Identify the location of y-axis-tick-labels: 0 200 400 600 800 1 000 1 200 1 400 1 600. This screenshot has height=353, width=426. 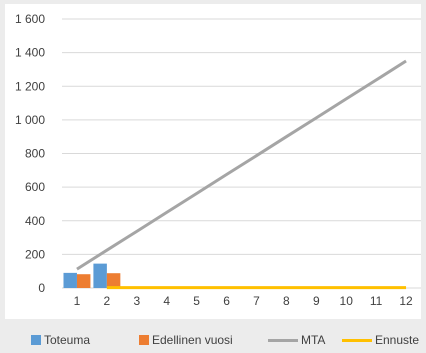
(30, 153).